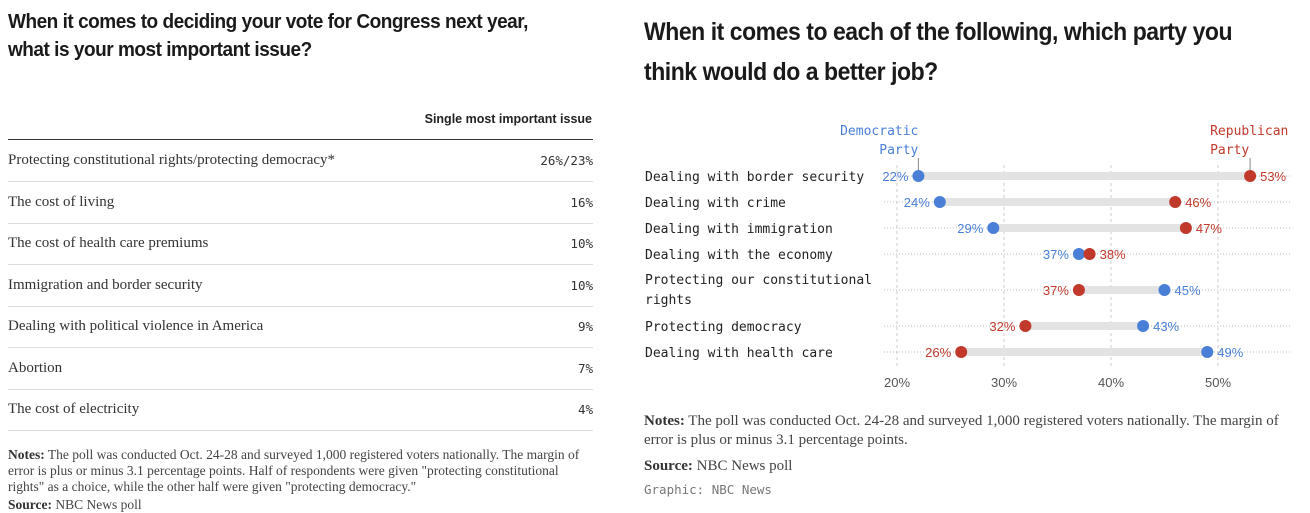 The height and width of the screenshot is (513, 1310). Describe the element at coordinates (581, 202) in the screenshot. I see `issue-value: 16%` at that location.